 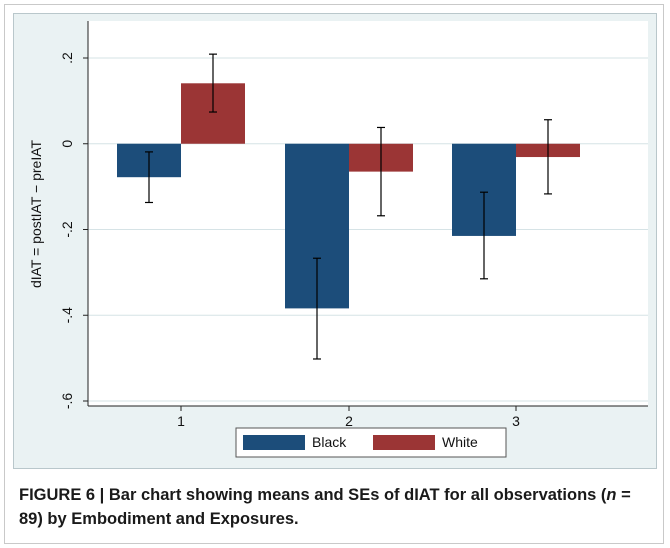 What do you see at coordinates (611, 495) in the screenshot?
I see `caption-n: n` at bounding box center [611, 495].